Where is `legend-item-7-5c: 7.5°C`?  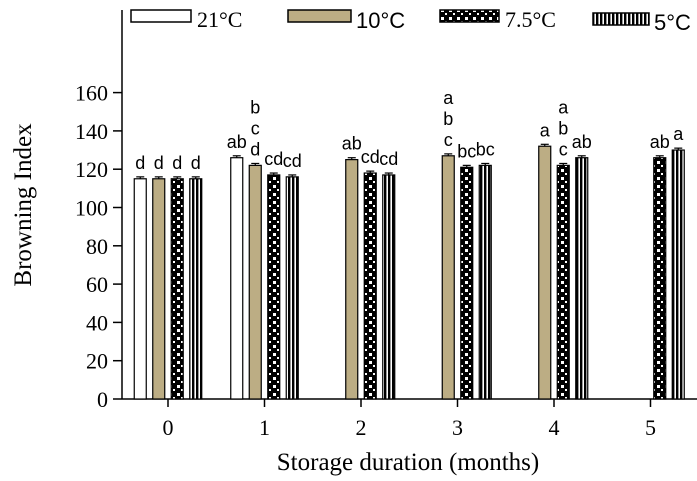
legend-item-7-5c: 7.5°C is located at coordinates (497, 19).